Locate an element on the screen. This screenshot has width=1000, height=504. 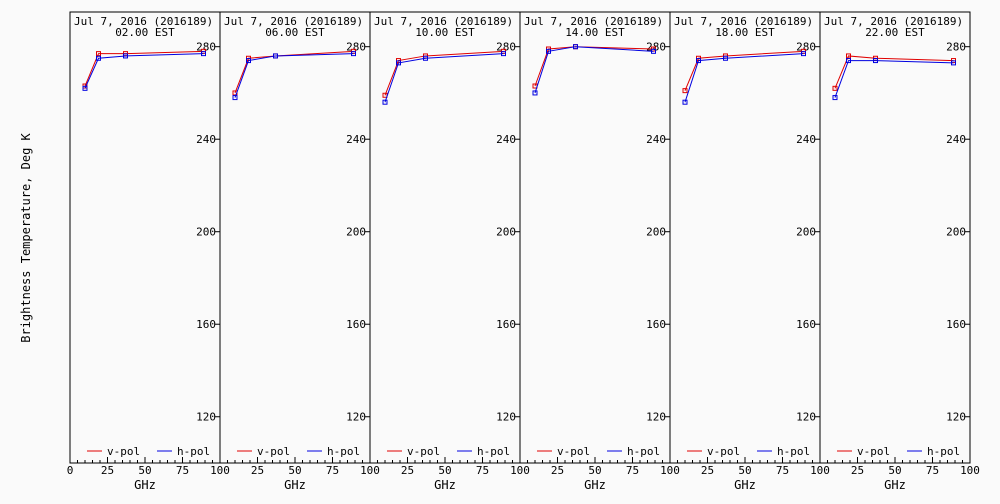
panel-time: 18.00 EST is located at coordinates (745, 32).